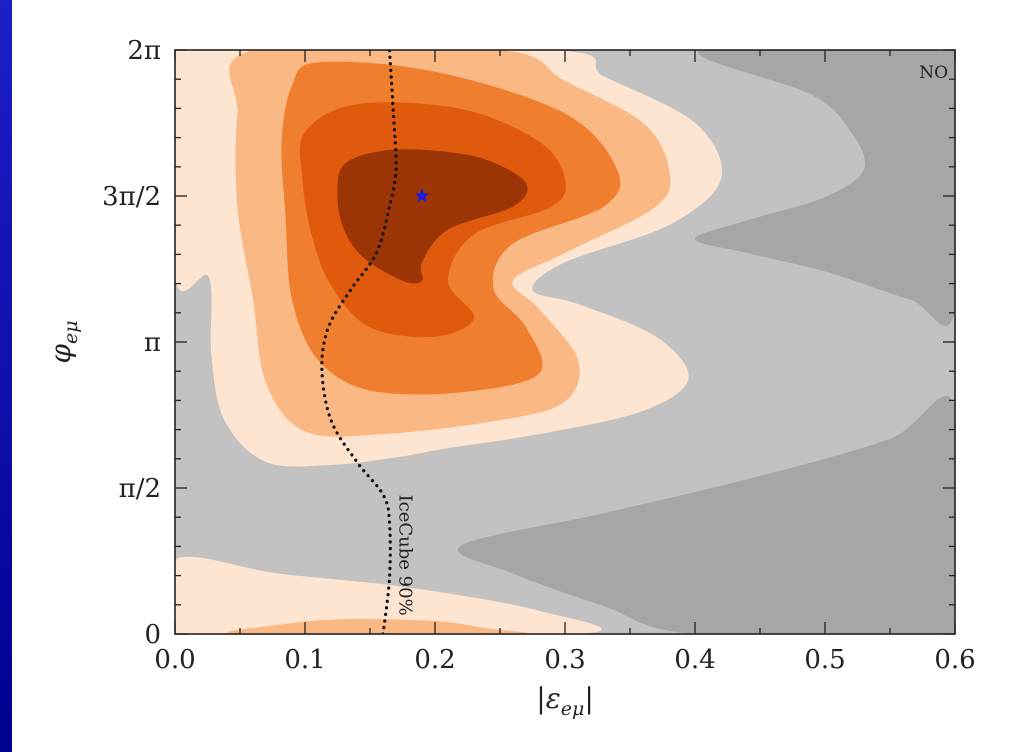 The width and height of the screenshot is (1012, 752). I want to click on contour-region-gray-dark, so click(825, 188).